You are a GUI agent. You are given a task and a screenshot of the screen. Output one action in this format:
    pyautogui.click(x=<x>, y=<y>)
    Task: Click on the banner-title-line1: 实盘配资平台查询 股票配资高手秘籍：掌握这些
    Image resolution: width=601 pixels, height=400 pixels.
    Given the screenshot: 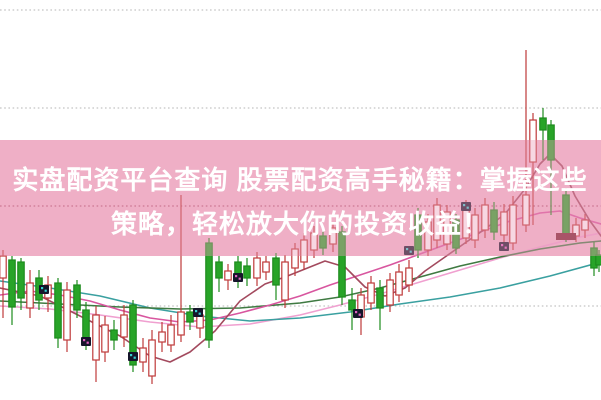 What is the action you would take?
    pyautogui.click(x=299, y=180)
    